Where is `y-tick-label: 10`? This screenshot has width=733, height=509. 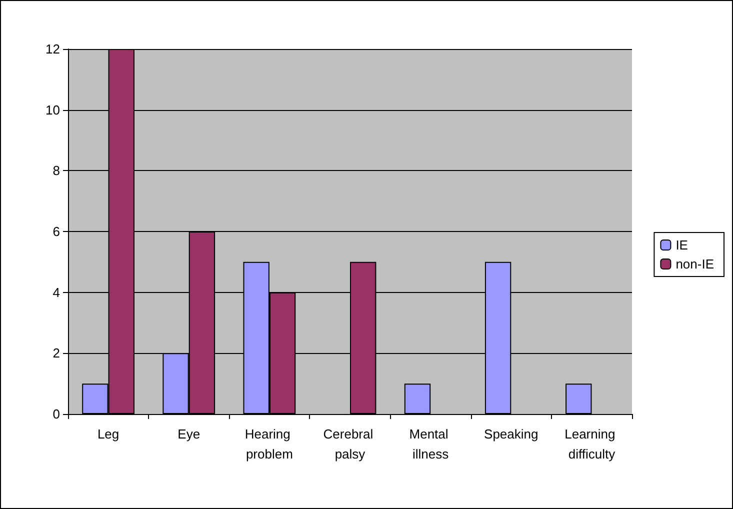
y-tick-label: 10 is located at coordinates (53, 110).